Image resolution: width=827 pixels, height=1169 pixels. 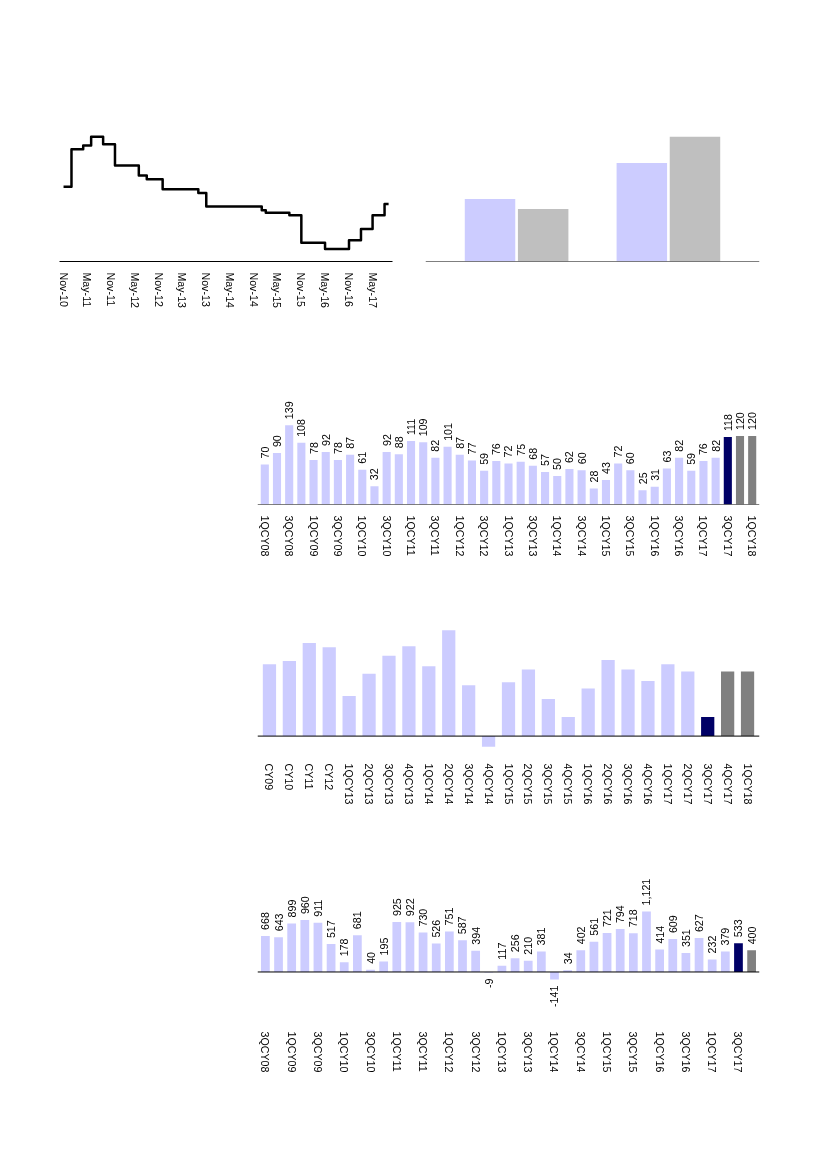 What do you see at coordinates (372, 290) in the screenshot?
I see `x-tick-label: May-17` at bounding box center [372, 290].